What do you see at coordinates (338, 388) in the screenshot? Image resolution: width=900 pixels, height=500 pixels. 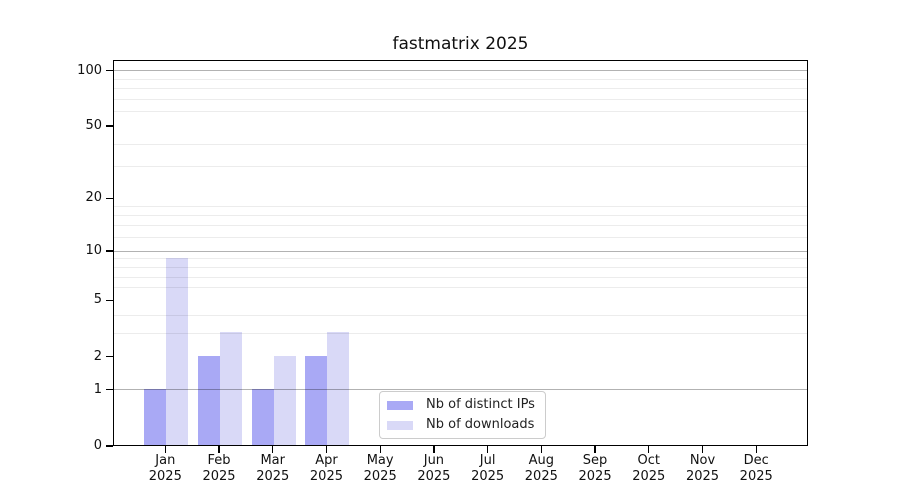 I see `bar-nb-of-downloads-apr-2025` at bounding box center [338, 388].